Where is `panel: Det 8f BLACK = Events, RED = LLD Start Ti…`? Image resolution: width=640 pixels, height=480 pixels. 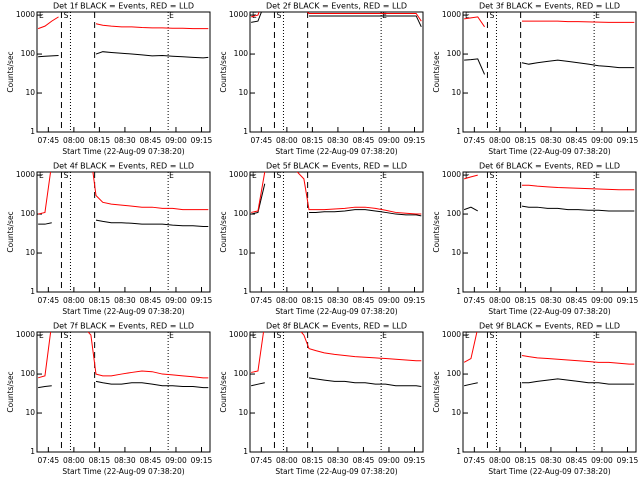
panel: Det 8f BLACK = Events, RED = LLD Start Ti… is located at coordinates (322, 399).